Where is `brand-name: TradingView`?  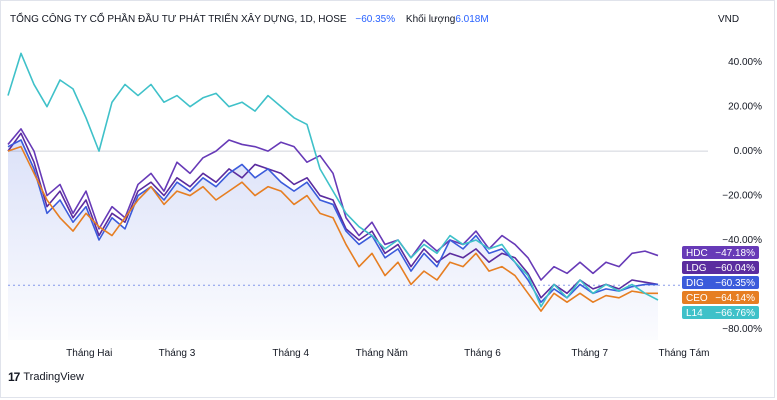
brand-name: TradingView is located at coordinates (53, 377).